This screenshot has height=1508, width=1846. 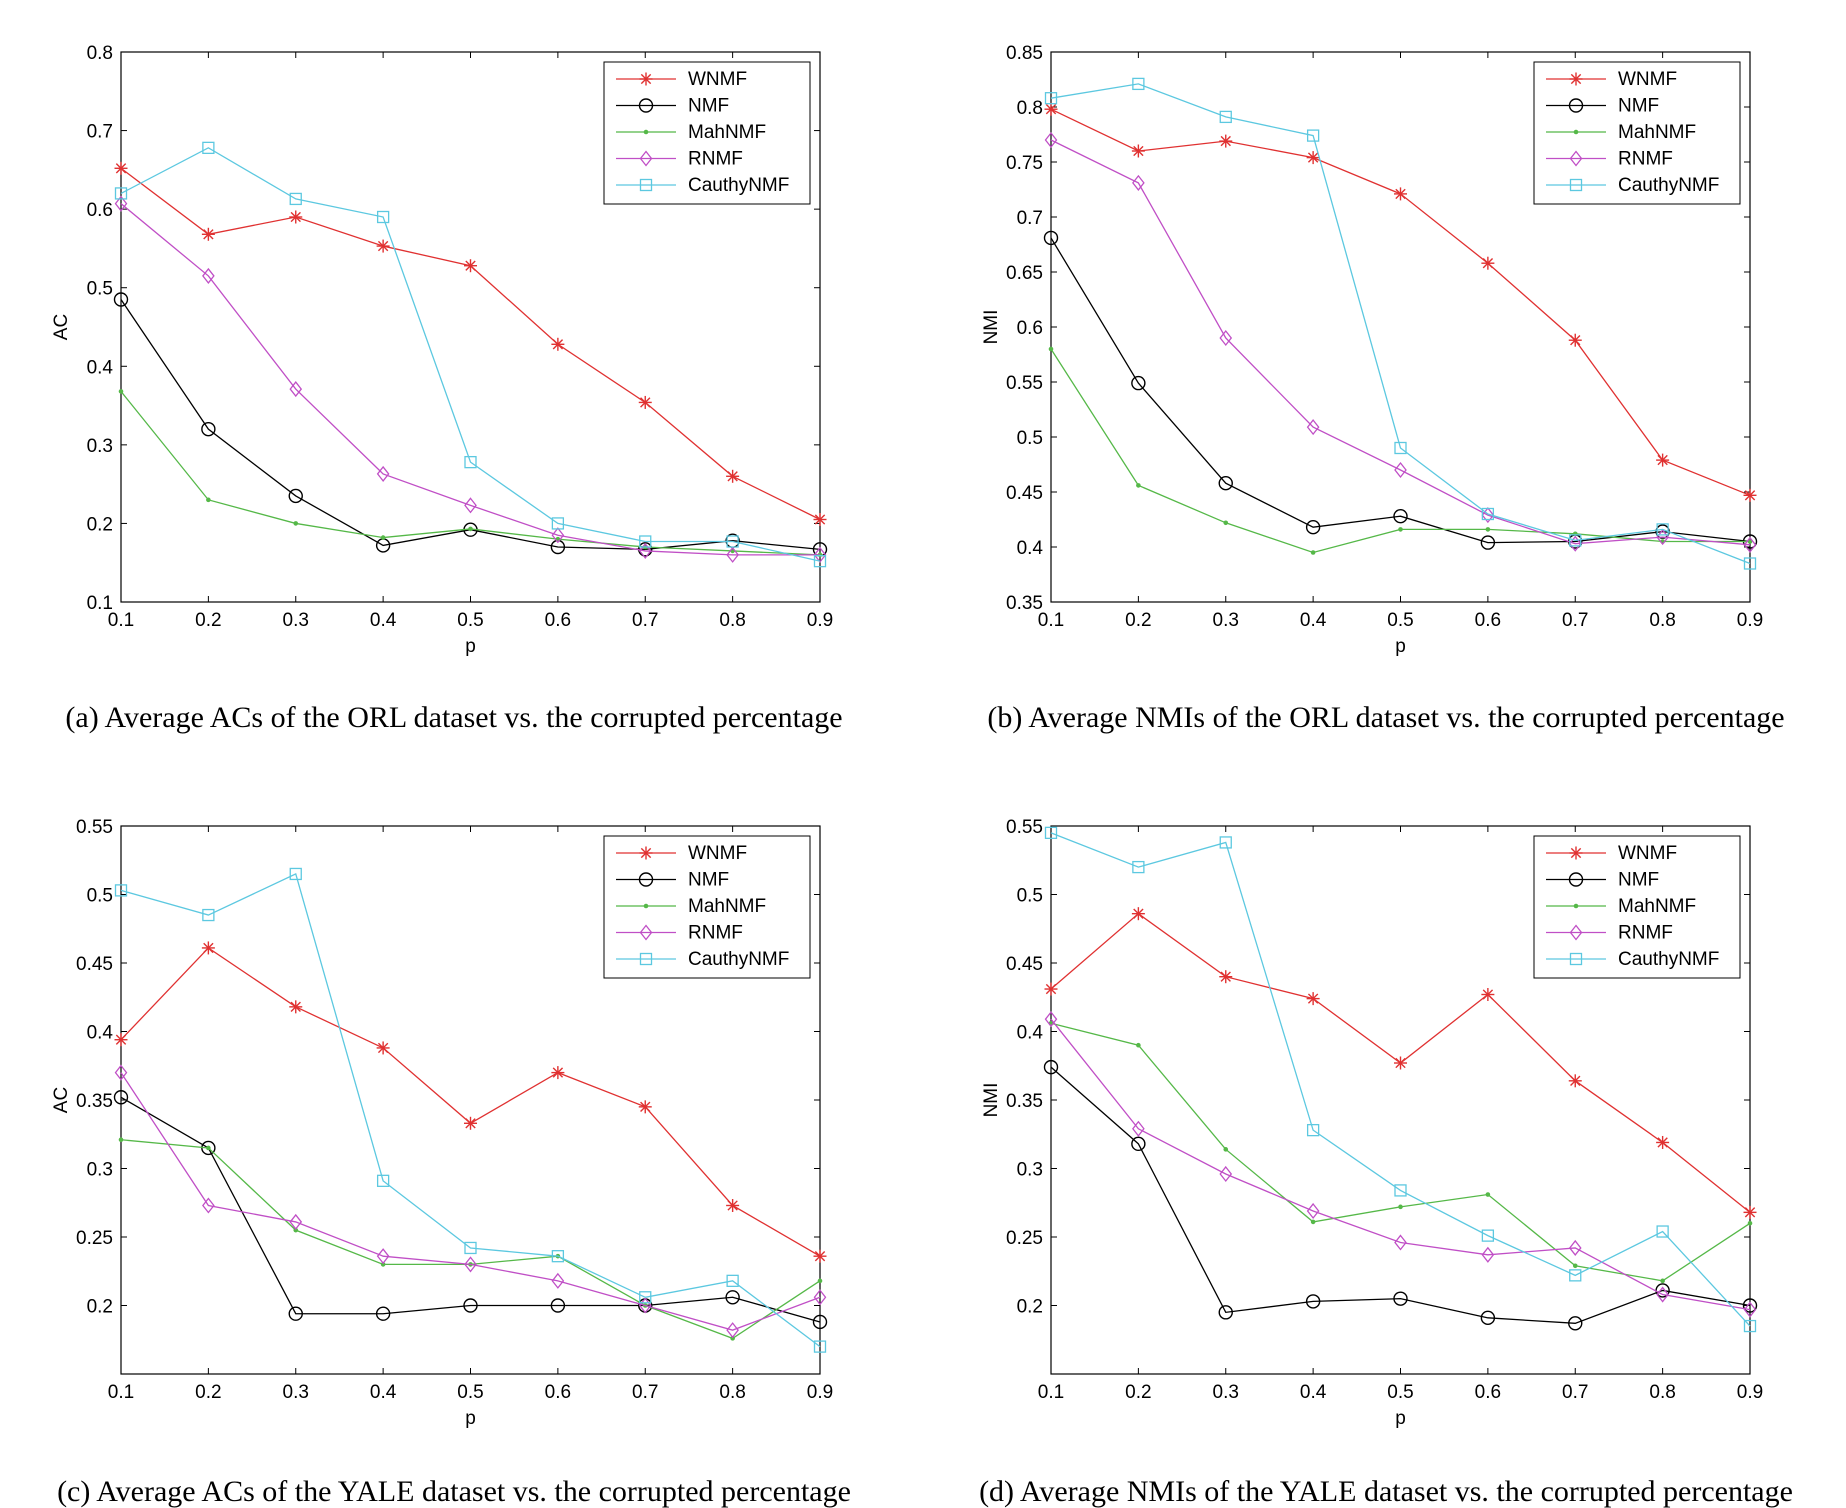 I want to click on y-tick-label: 0.85, so click(x=1024, y=53).